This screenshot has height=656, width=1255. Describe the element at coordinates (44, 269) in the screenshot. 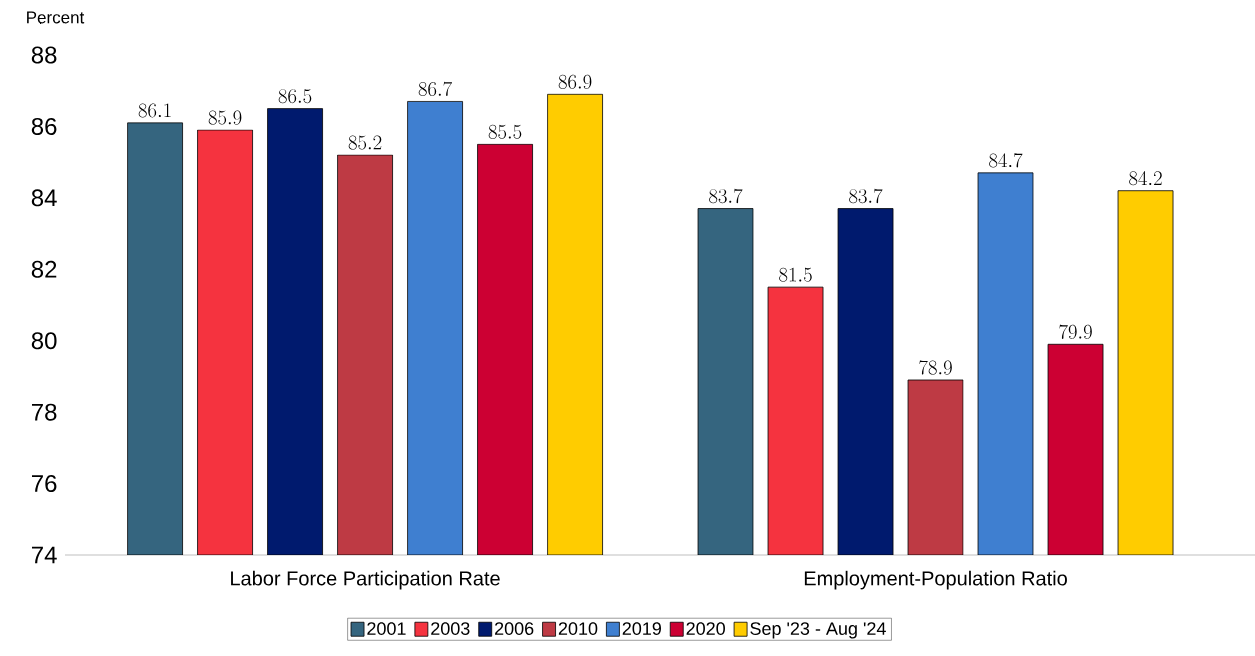

I see `y-tick-label: 82` at that location.